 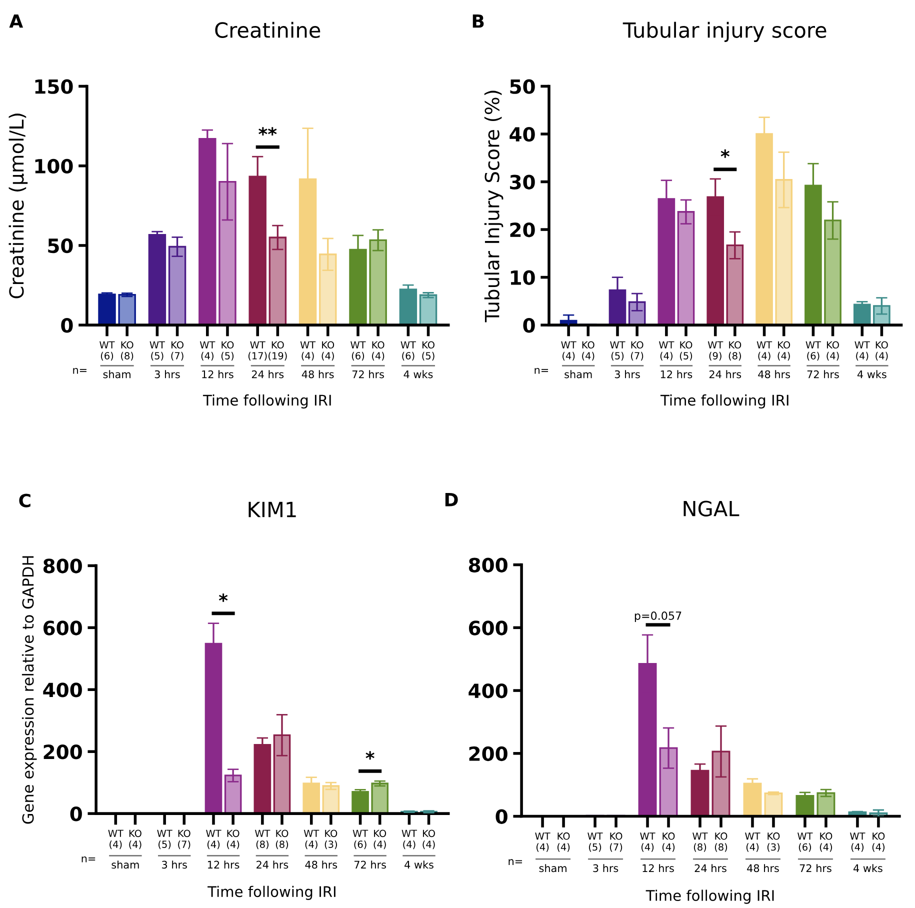 I want to click on text: (3), so click(x=330, y=845).